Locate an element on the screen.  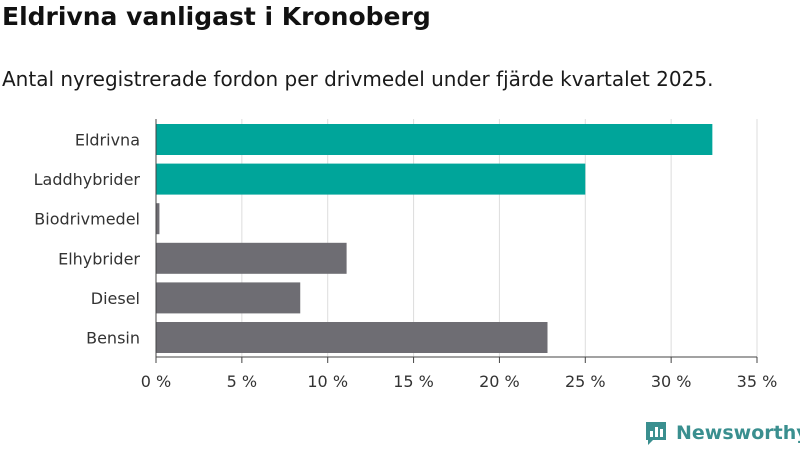
category-label: Elhybrider is located at coordinates (99, 258).